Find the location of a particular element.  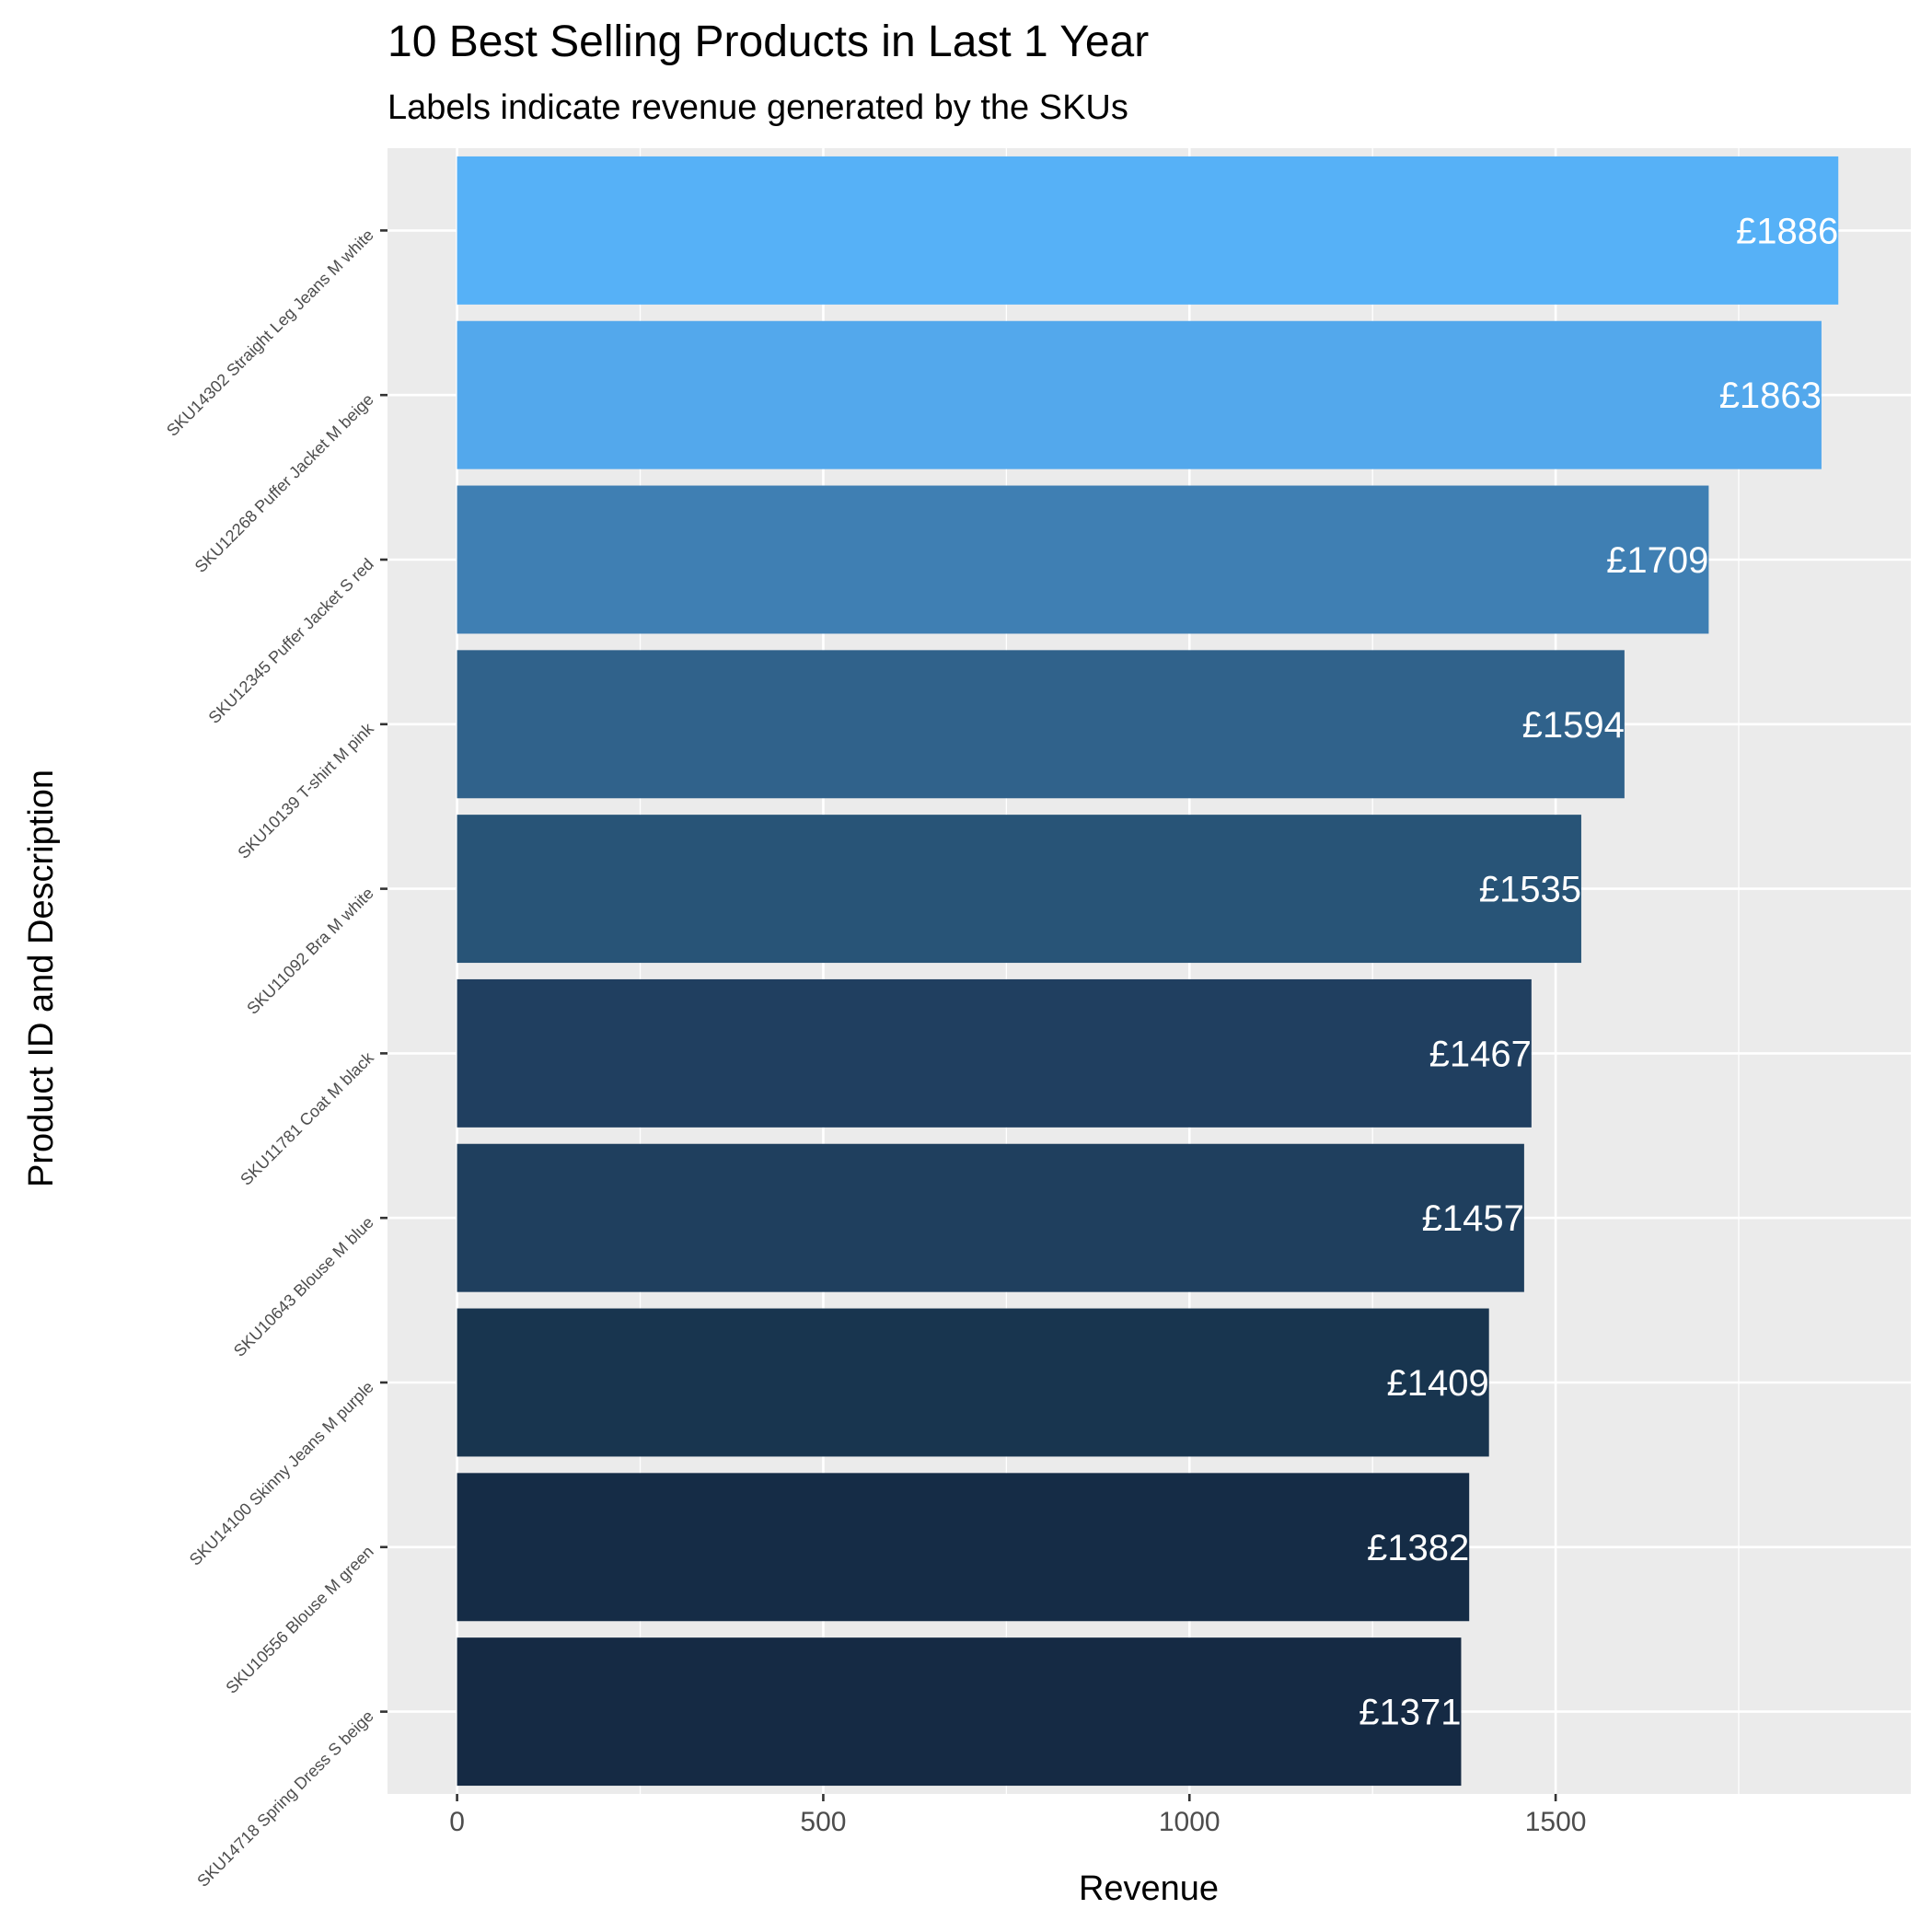

y-tick-label: SKU12345 Puffer Jacket S red is located at coordinates (291, 641).